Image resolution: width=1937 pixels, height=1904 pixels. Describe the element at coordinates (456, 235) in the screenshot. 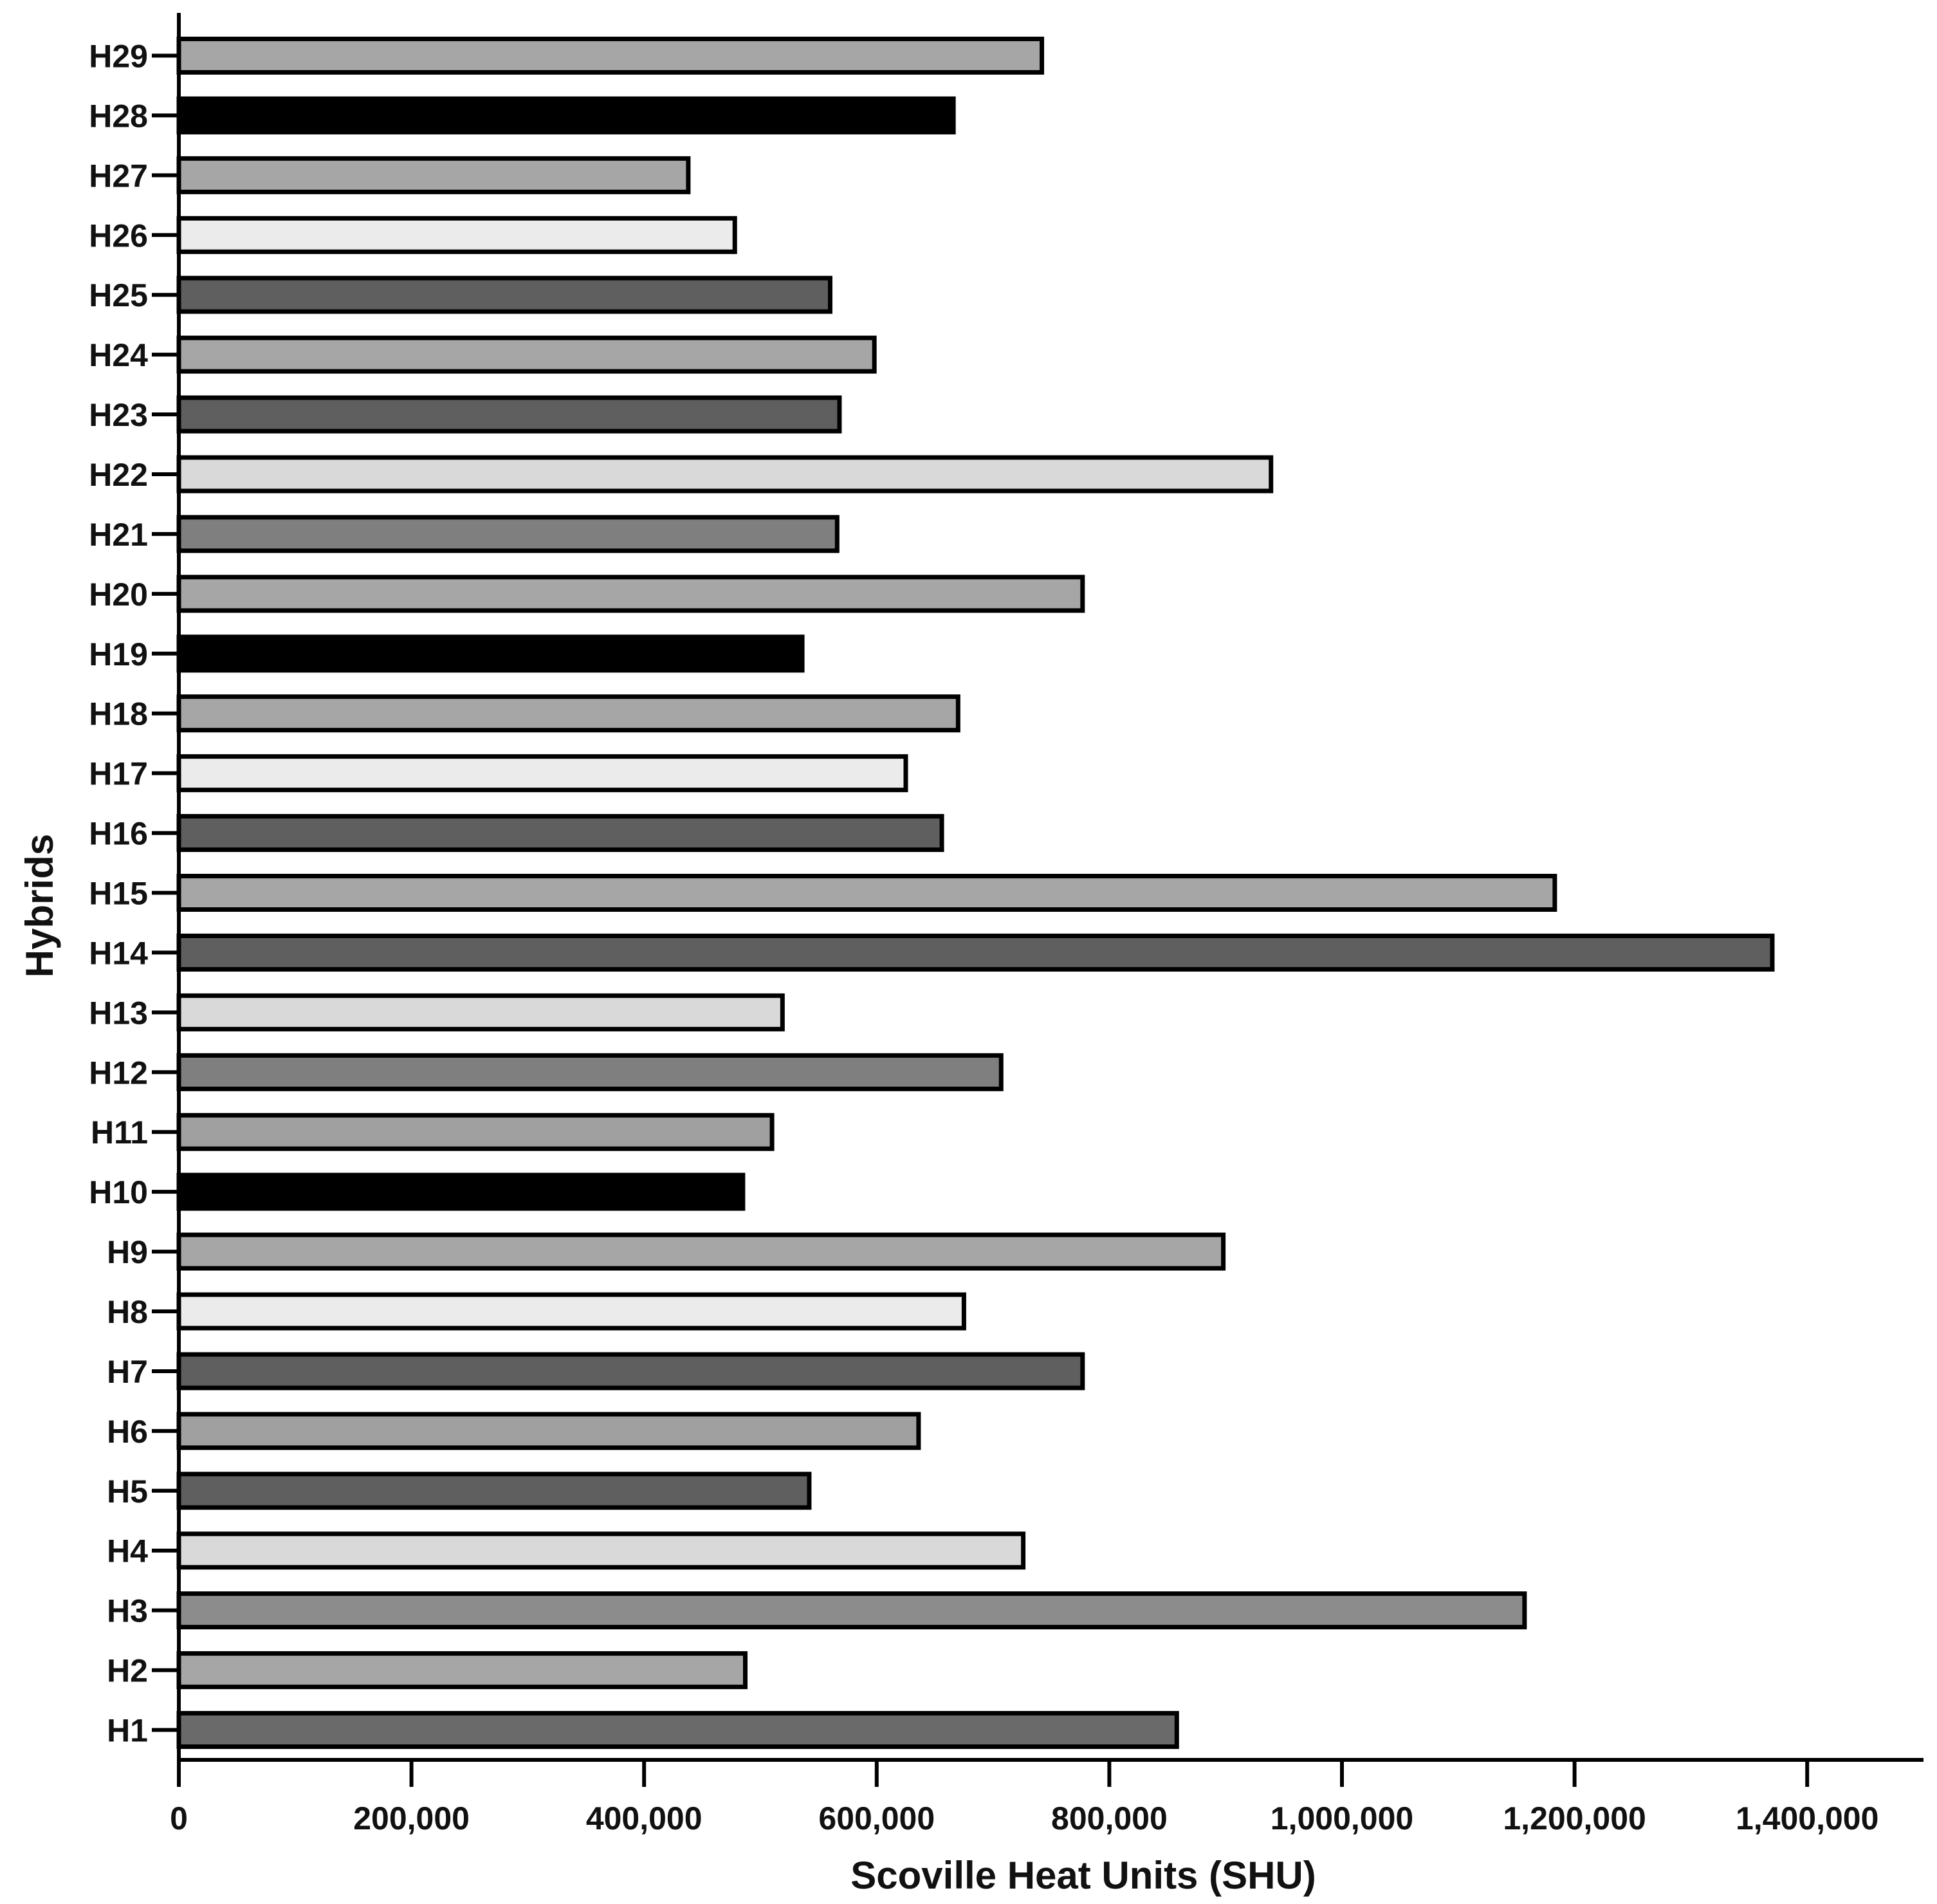

I see `bar-h26` at that location.